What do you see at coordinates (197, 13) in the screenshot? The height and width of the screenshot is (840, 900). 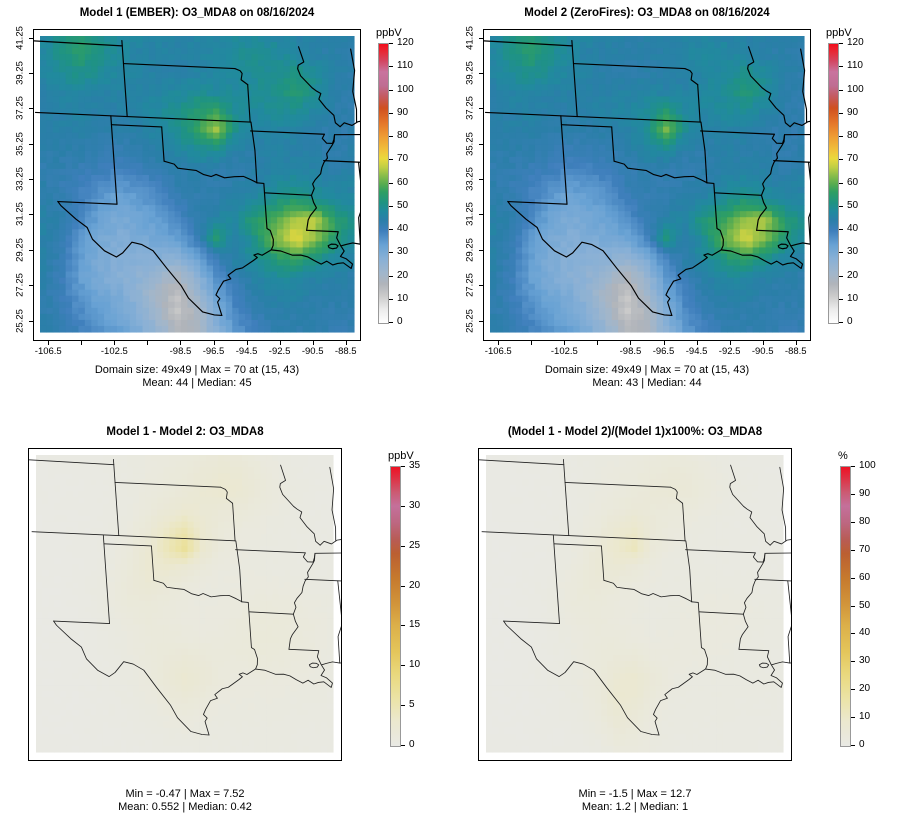 I see `panel-title-model1: Model 1 (EMBER): O3_MDA8 on 08/16/2024` at bounding box center [197, 13].